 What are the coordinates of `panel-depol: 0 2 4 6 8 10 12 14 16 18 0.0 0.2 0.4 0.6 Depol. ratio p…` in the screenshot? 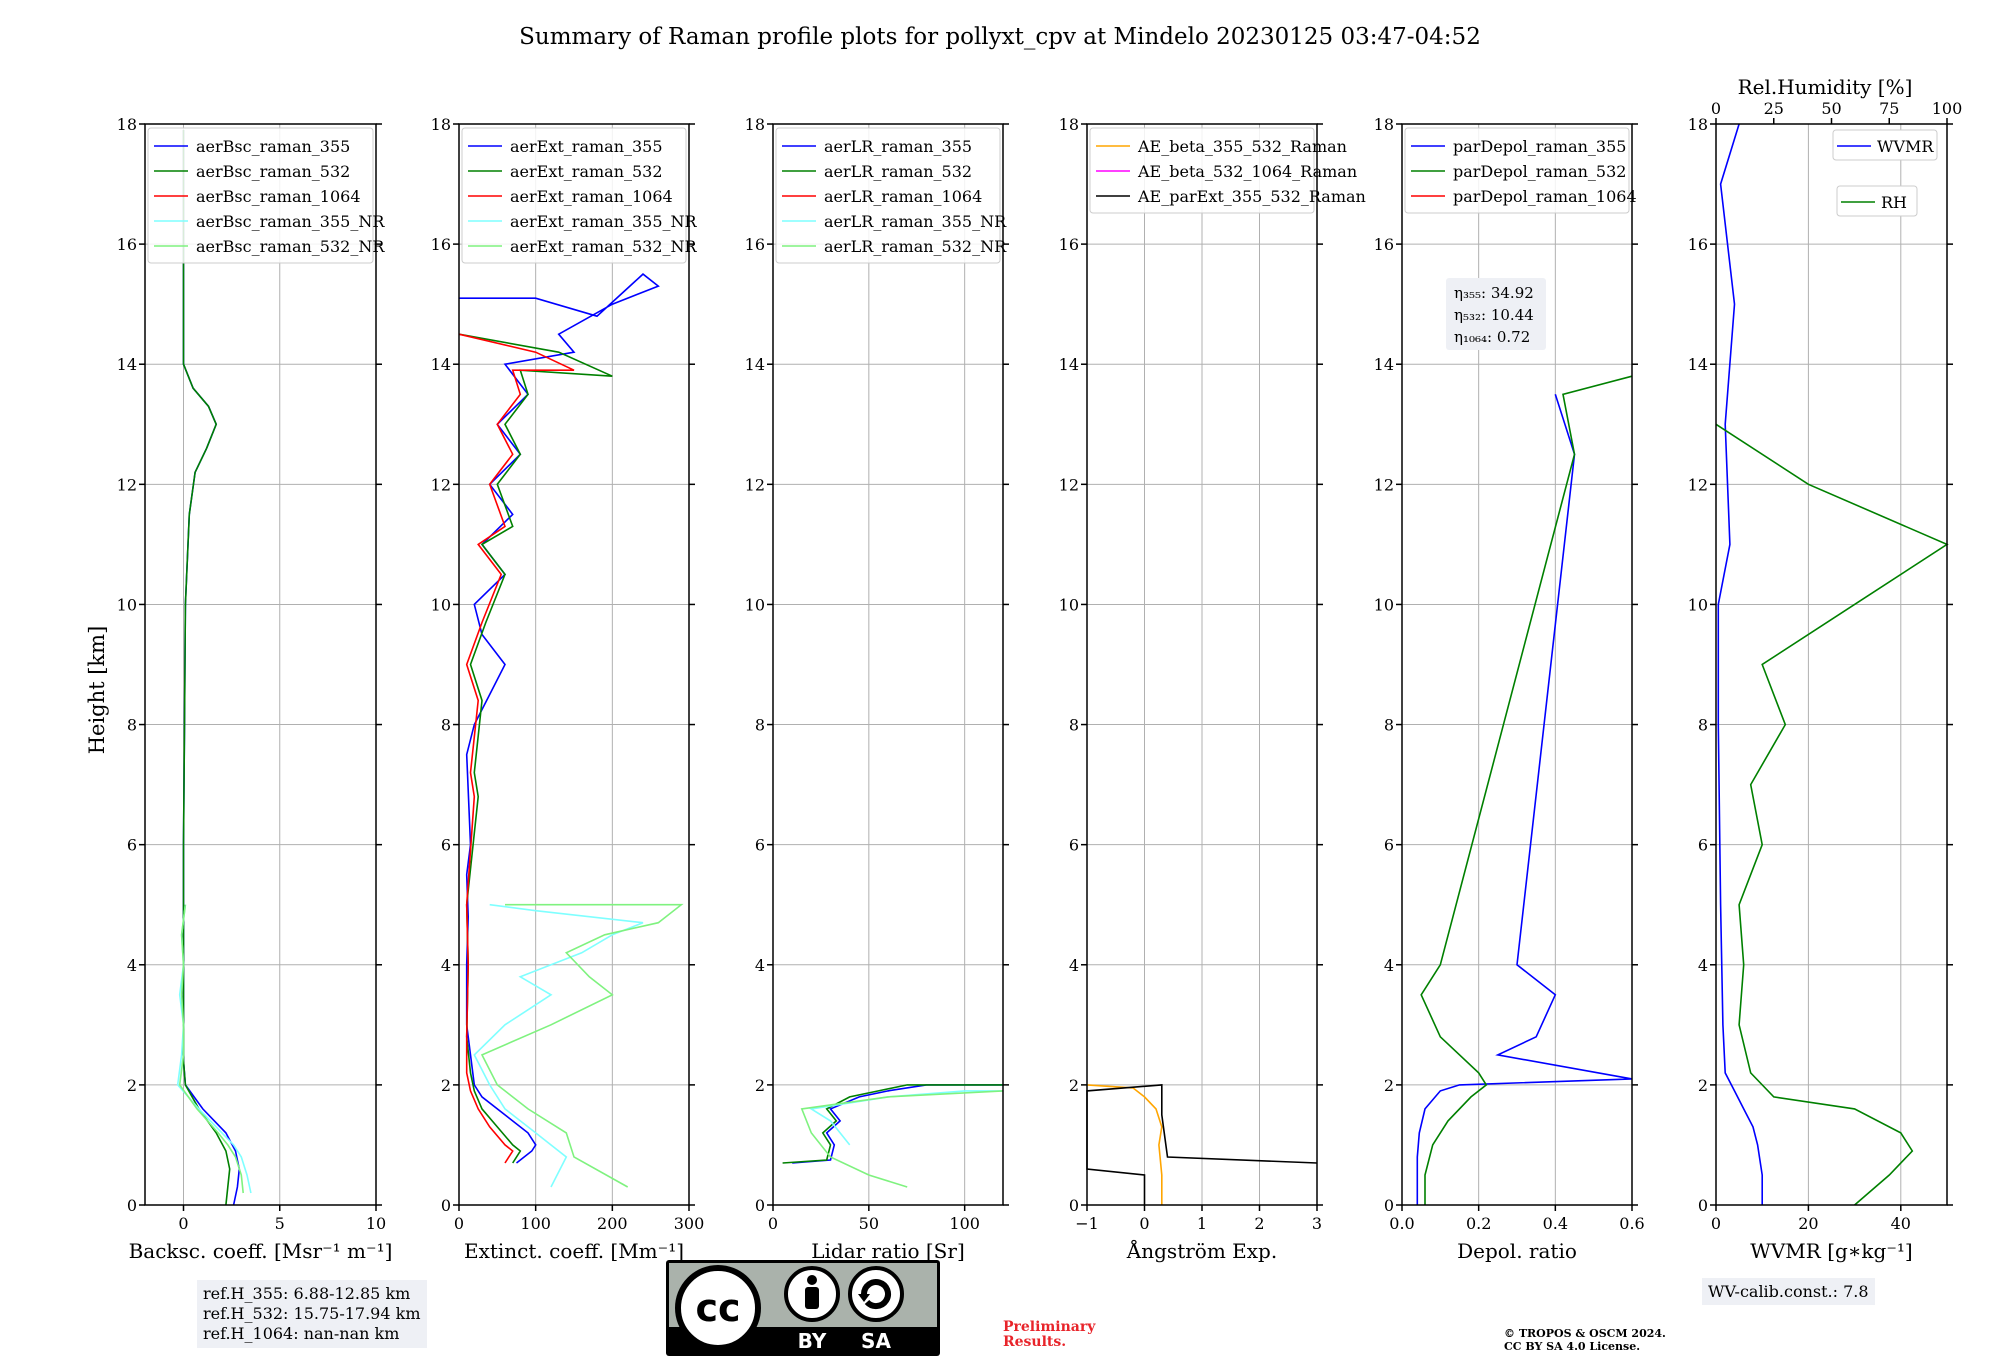 It's located at (1509, 689).